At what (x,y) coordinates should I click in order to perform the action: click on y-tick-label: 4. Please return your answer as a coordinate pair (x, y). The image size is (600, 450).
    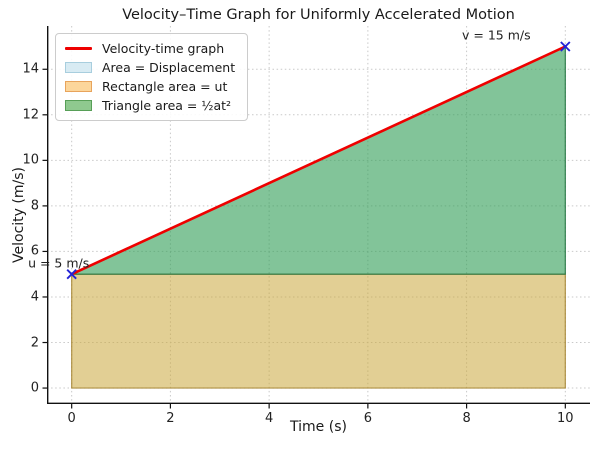
    Looking at the image, I should click on (34, 297).